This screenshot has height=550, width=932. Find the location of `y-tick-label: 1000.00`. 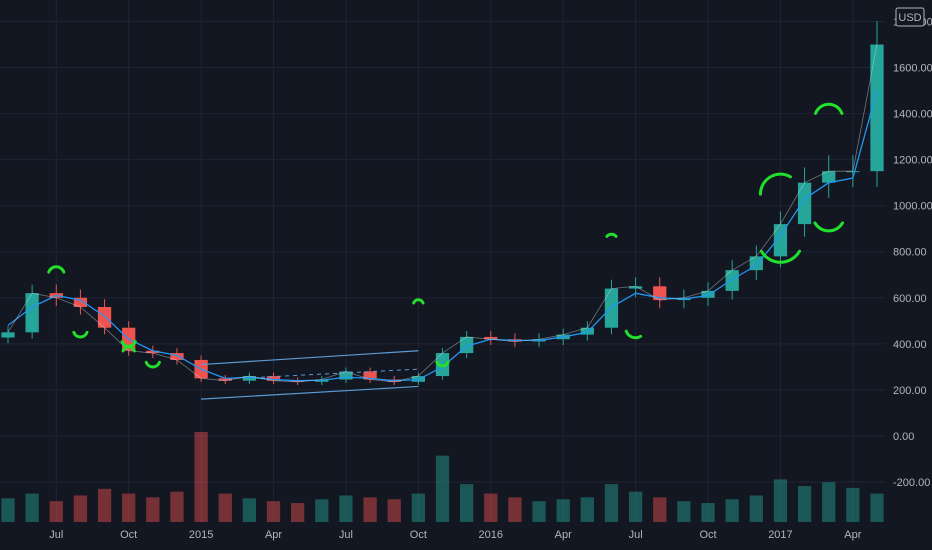

y-tick-label: 1000.00 is located at coordinates (912, 207).